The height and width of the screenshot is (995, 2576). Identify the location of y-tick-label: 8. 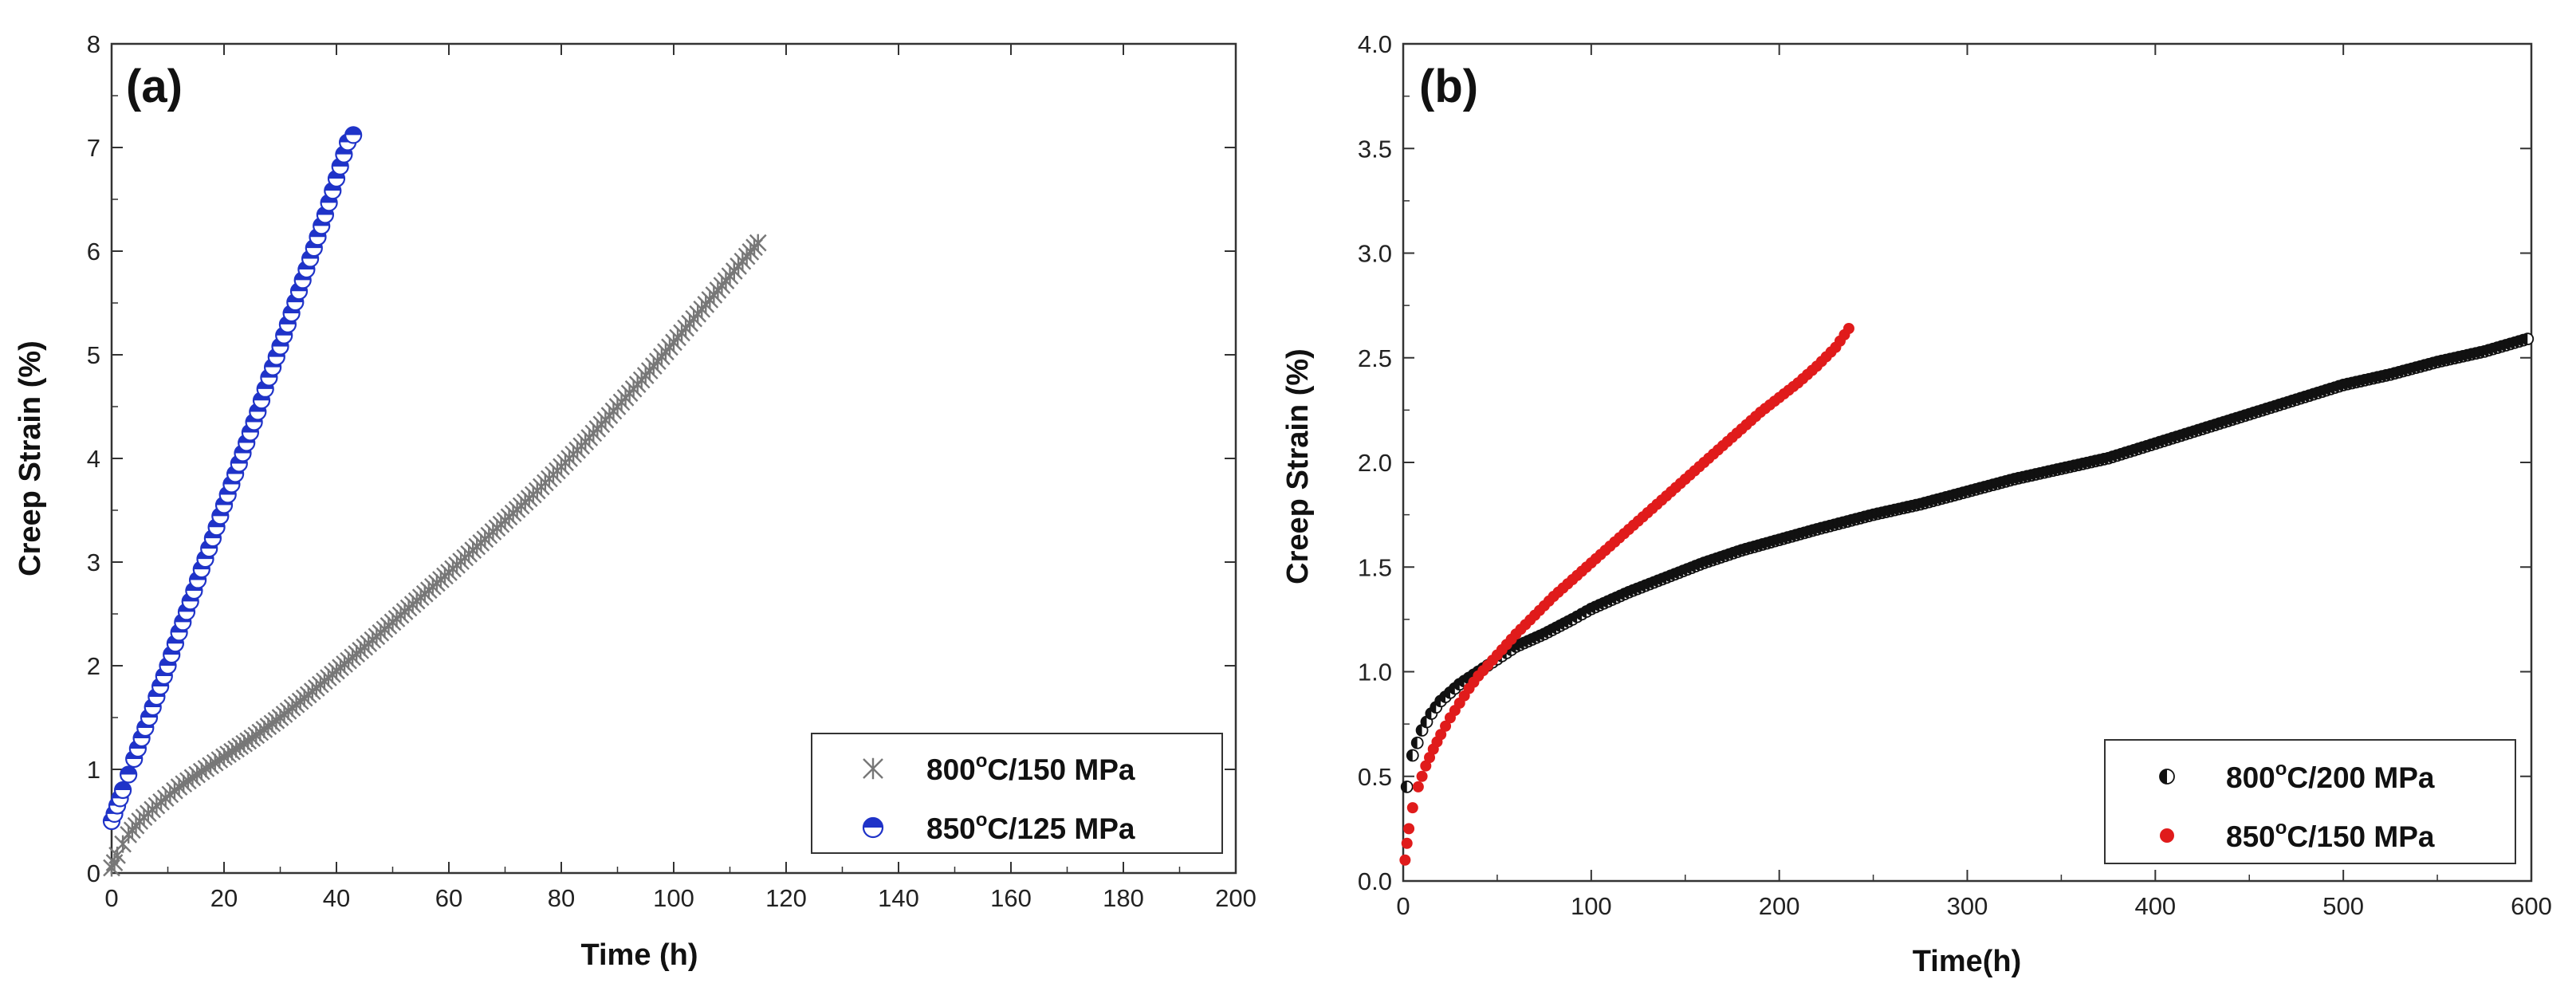
(94, 44).